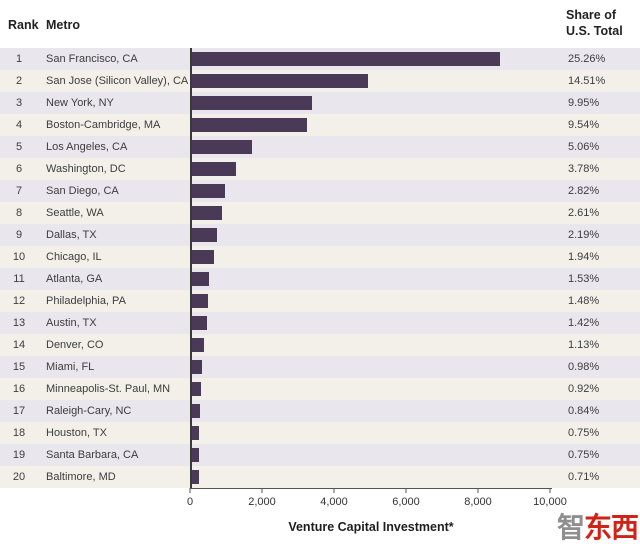 This screenshot has height=552, width=640. What do you see at coordinates (103, 125) in the screenshot?
I see `metro-cell: Boston-Cambridge, MA` at bounding box center [103, 125].